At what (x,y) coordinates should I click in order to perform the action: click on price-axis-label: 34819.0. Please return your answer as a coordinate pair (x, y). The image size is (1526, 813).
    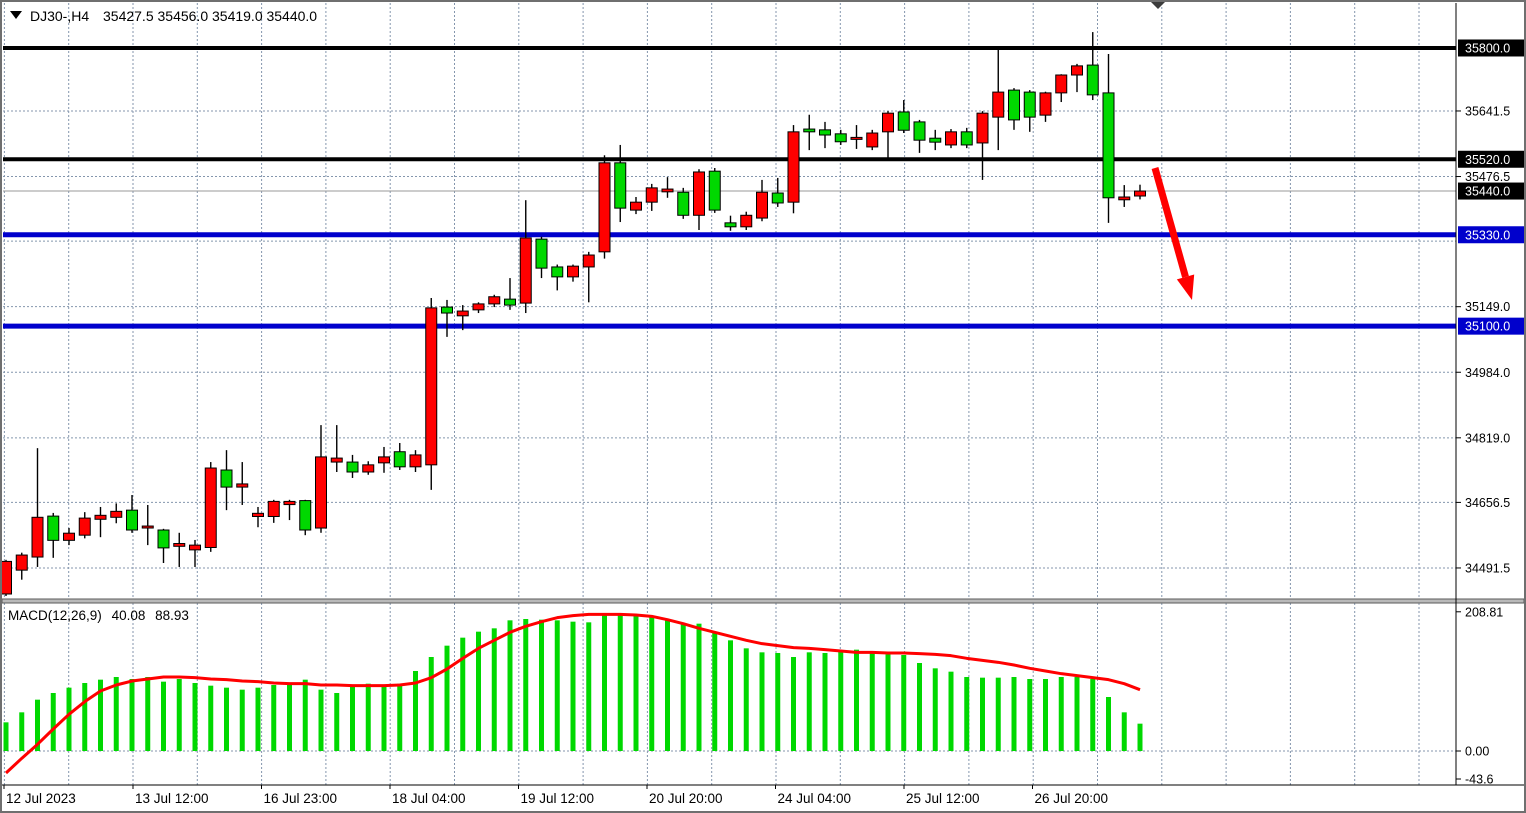
    Looking at the image, I should click on (1487, 438).